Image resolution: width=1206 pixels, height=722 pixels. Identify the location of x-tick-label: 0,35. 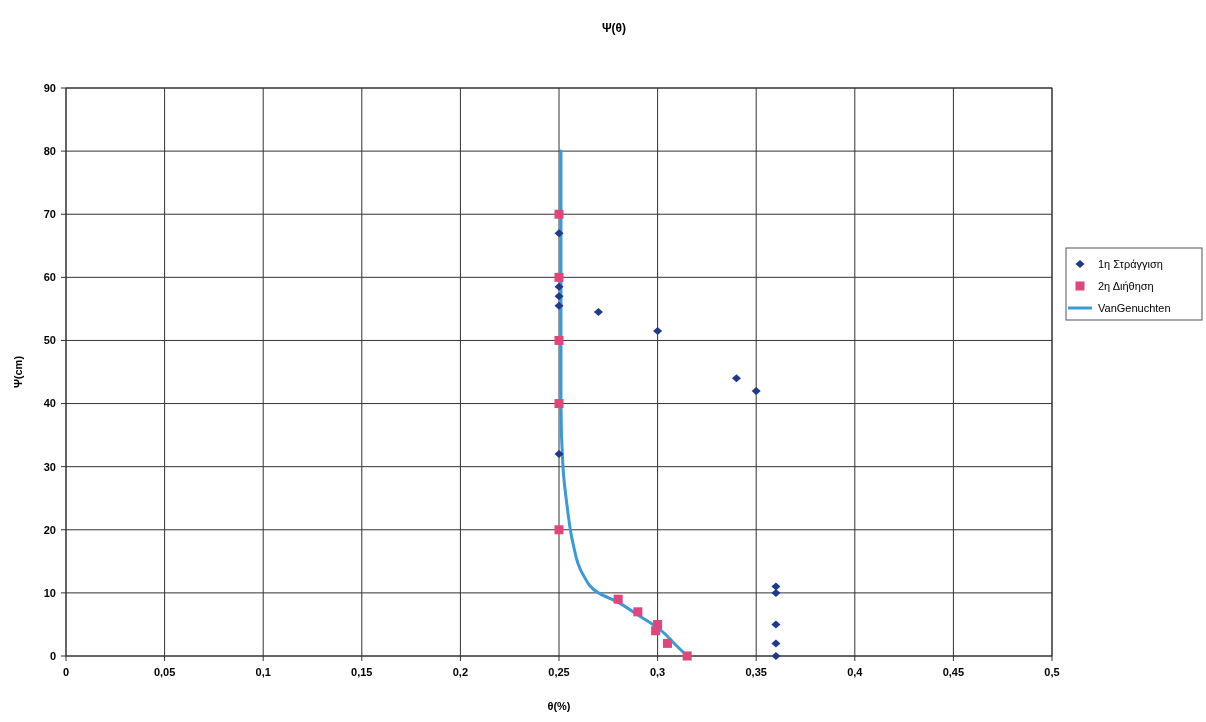
(756, 672).